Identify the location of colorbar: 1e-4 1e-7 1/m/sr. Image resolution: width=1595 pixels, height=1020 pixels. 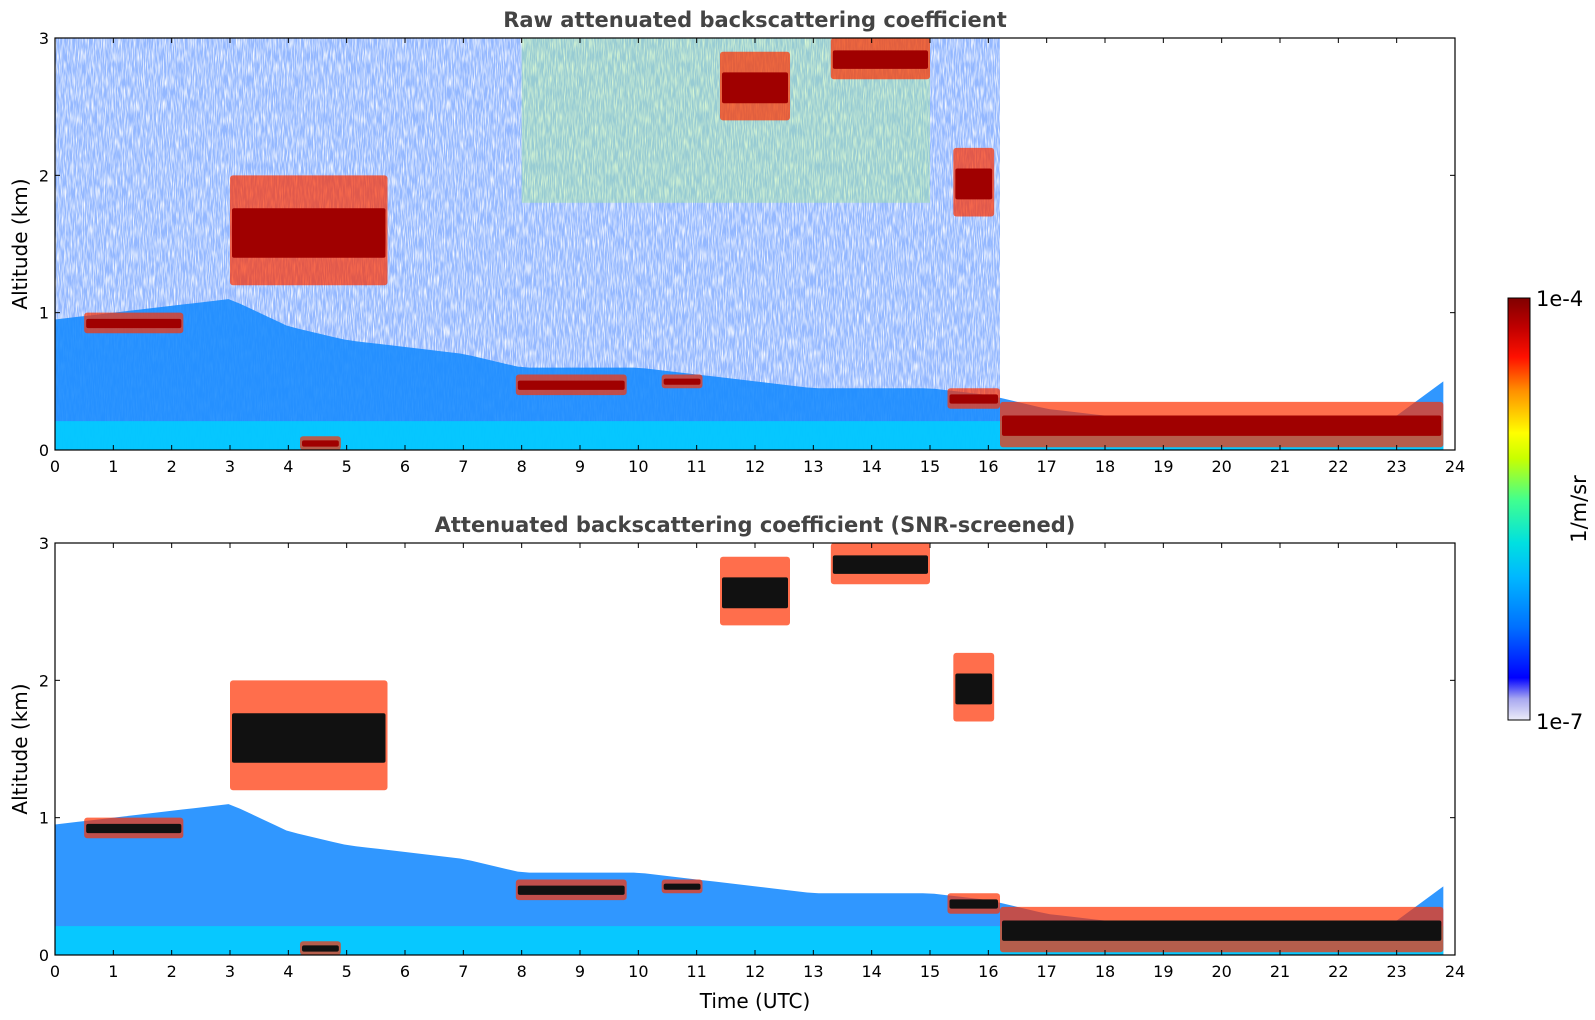
(1549, 510).